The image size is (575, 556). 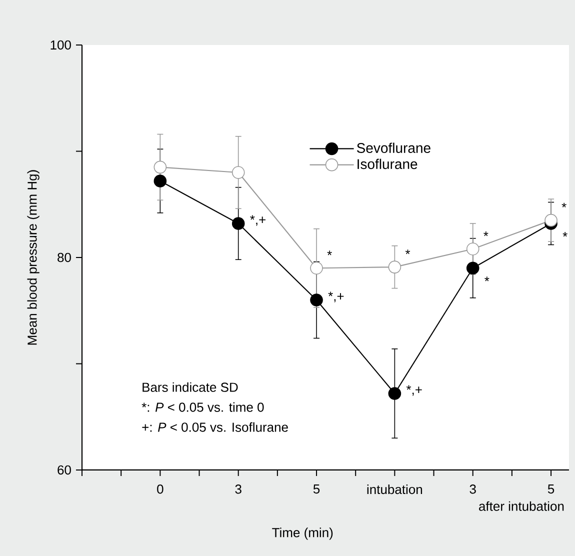 I want to click on annotation: Bars indicate SD, so click(x=190, y=387).